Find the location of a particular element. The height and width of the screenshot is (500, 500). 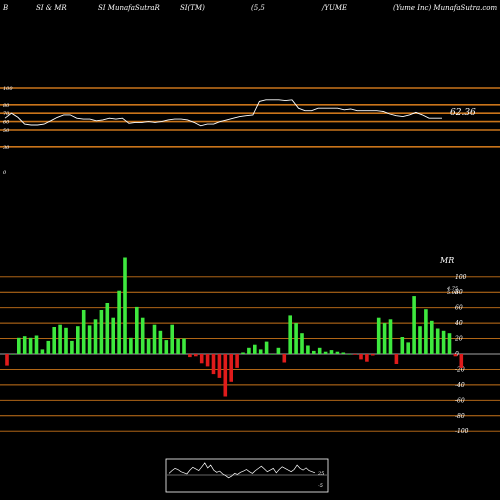

mr-tick-label: -60 is located at coordinates (460, 400).